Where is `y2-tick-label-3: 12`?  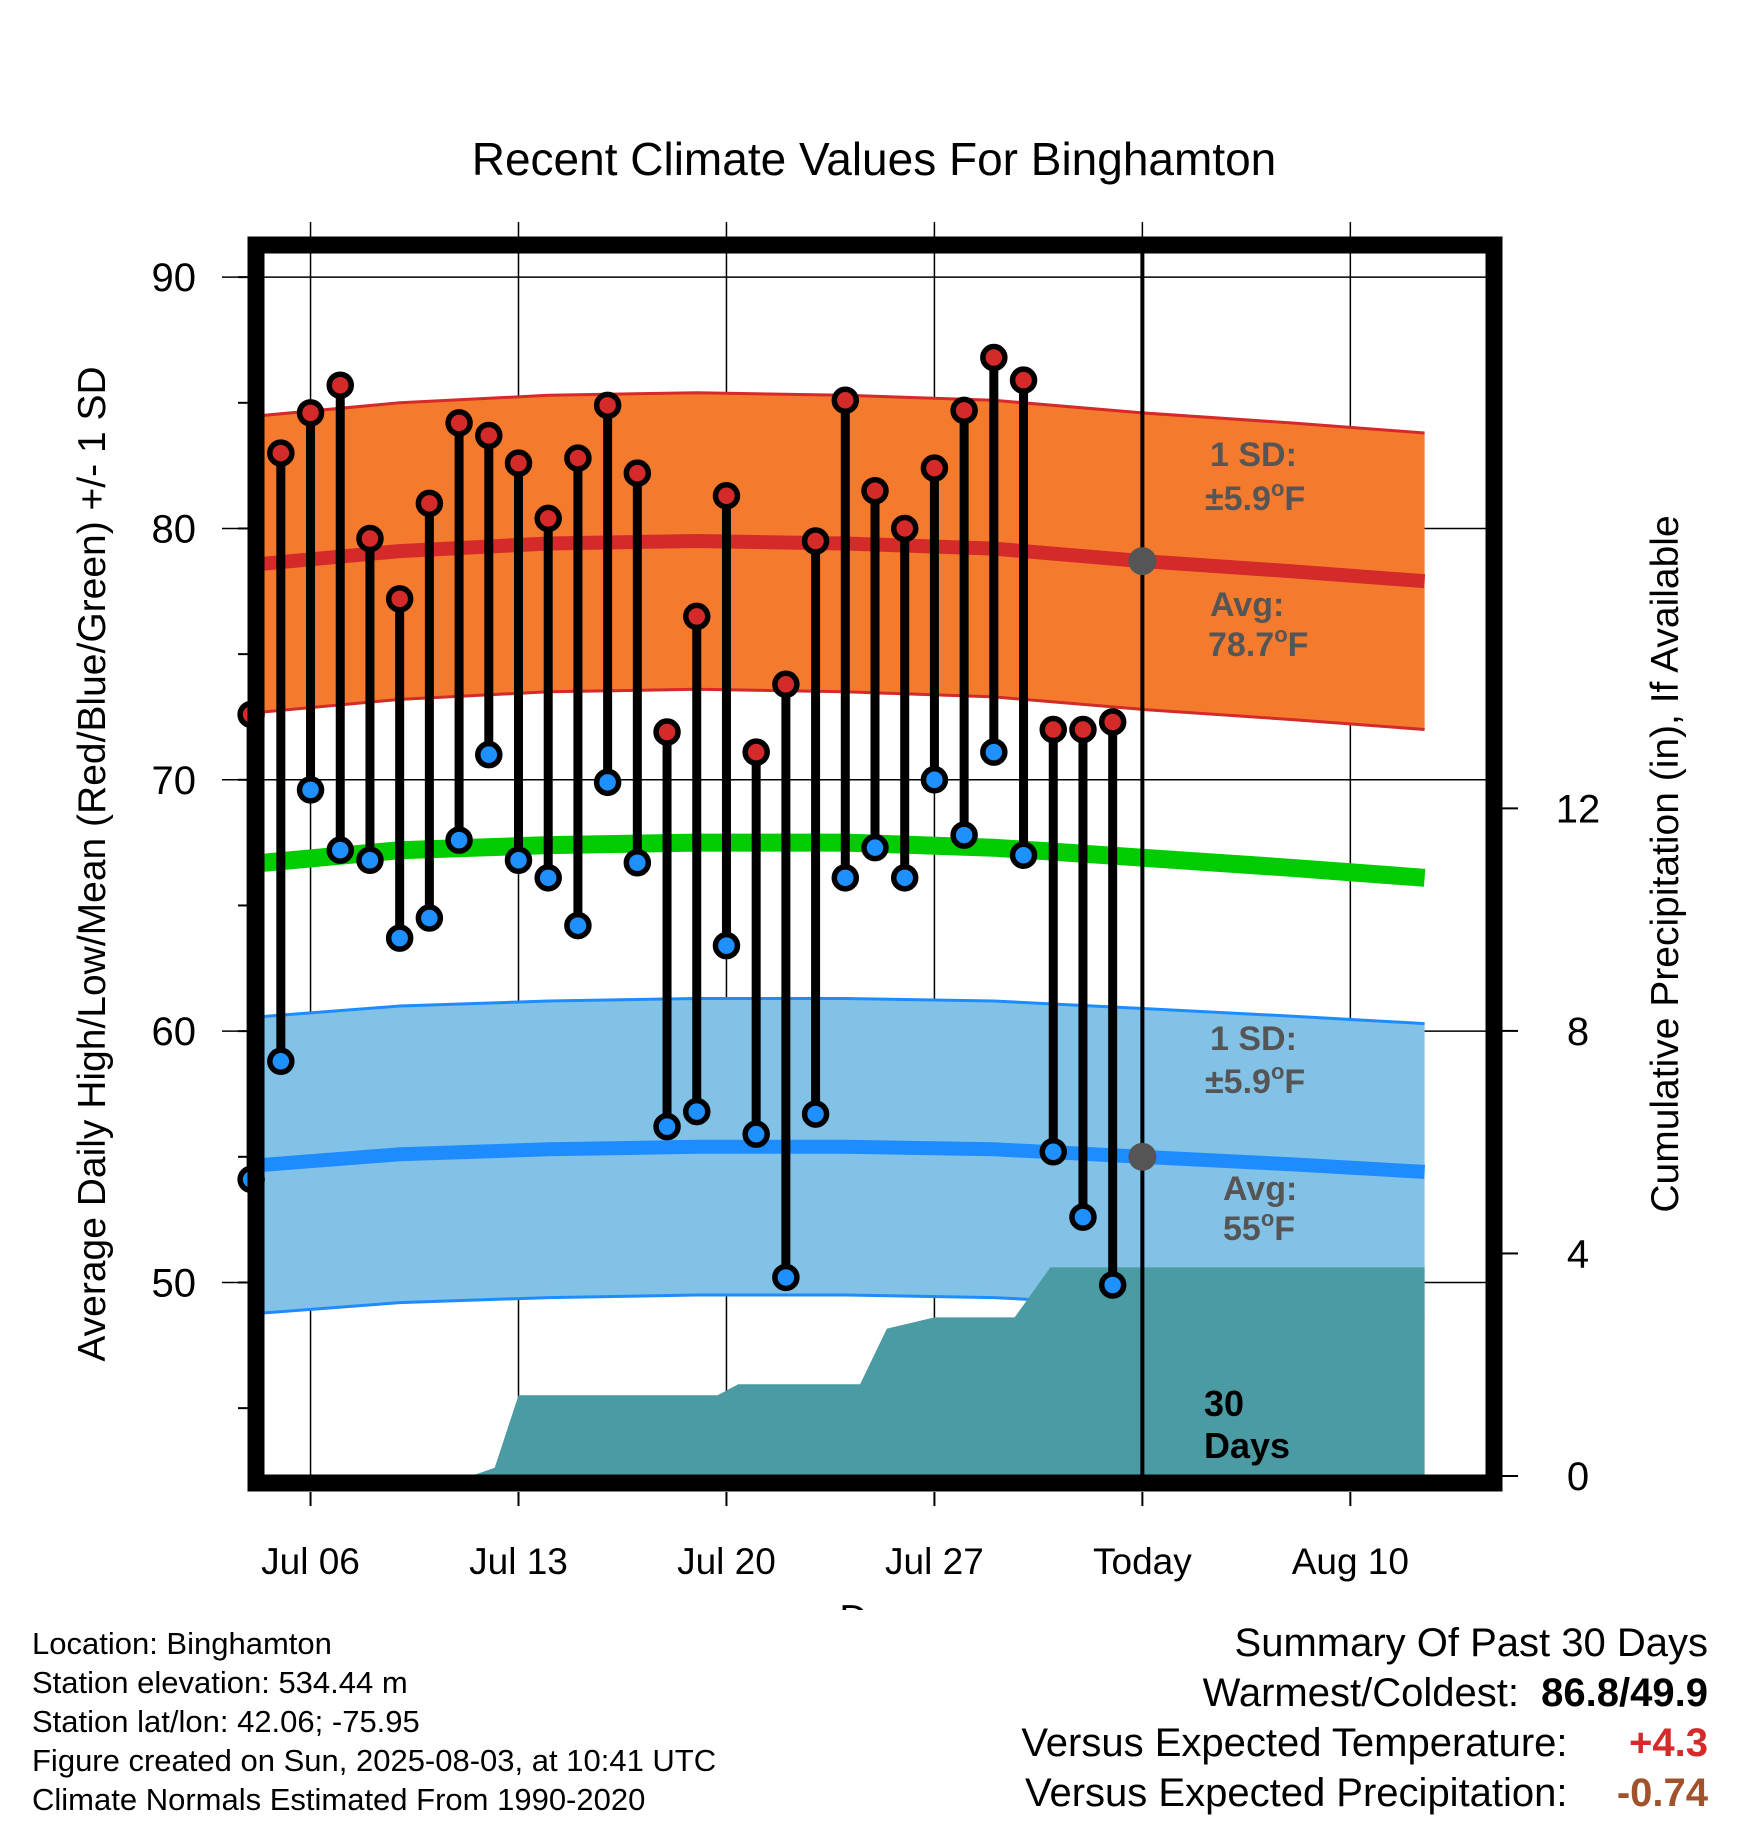 y2-tick-label-3: 12 is located at coordinates (1578, 809).